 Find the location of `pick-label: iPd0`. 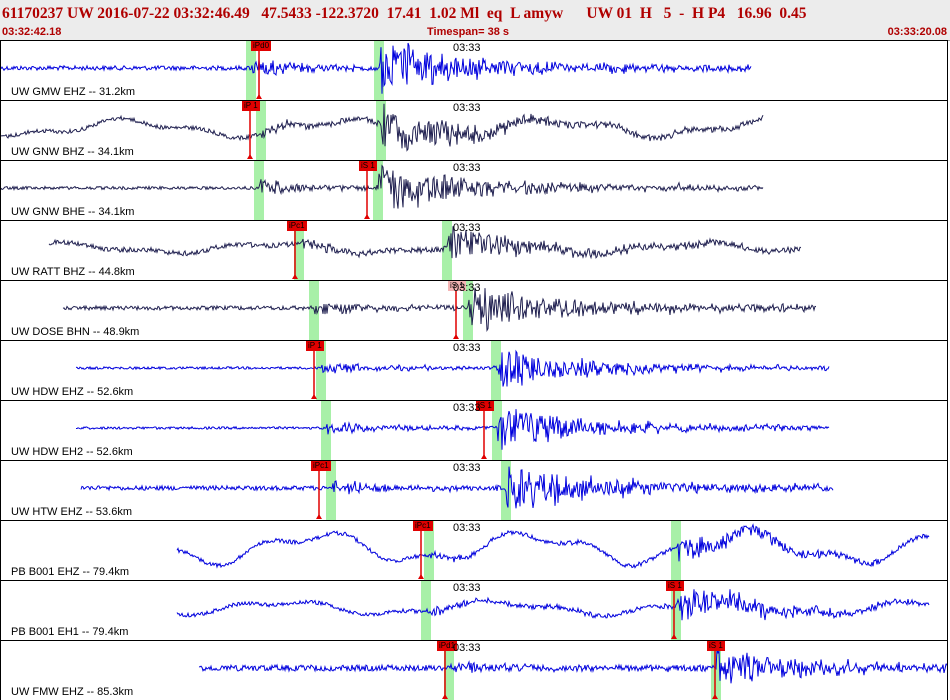

pick-label: iPd0 is located at coordinates (261, 46).